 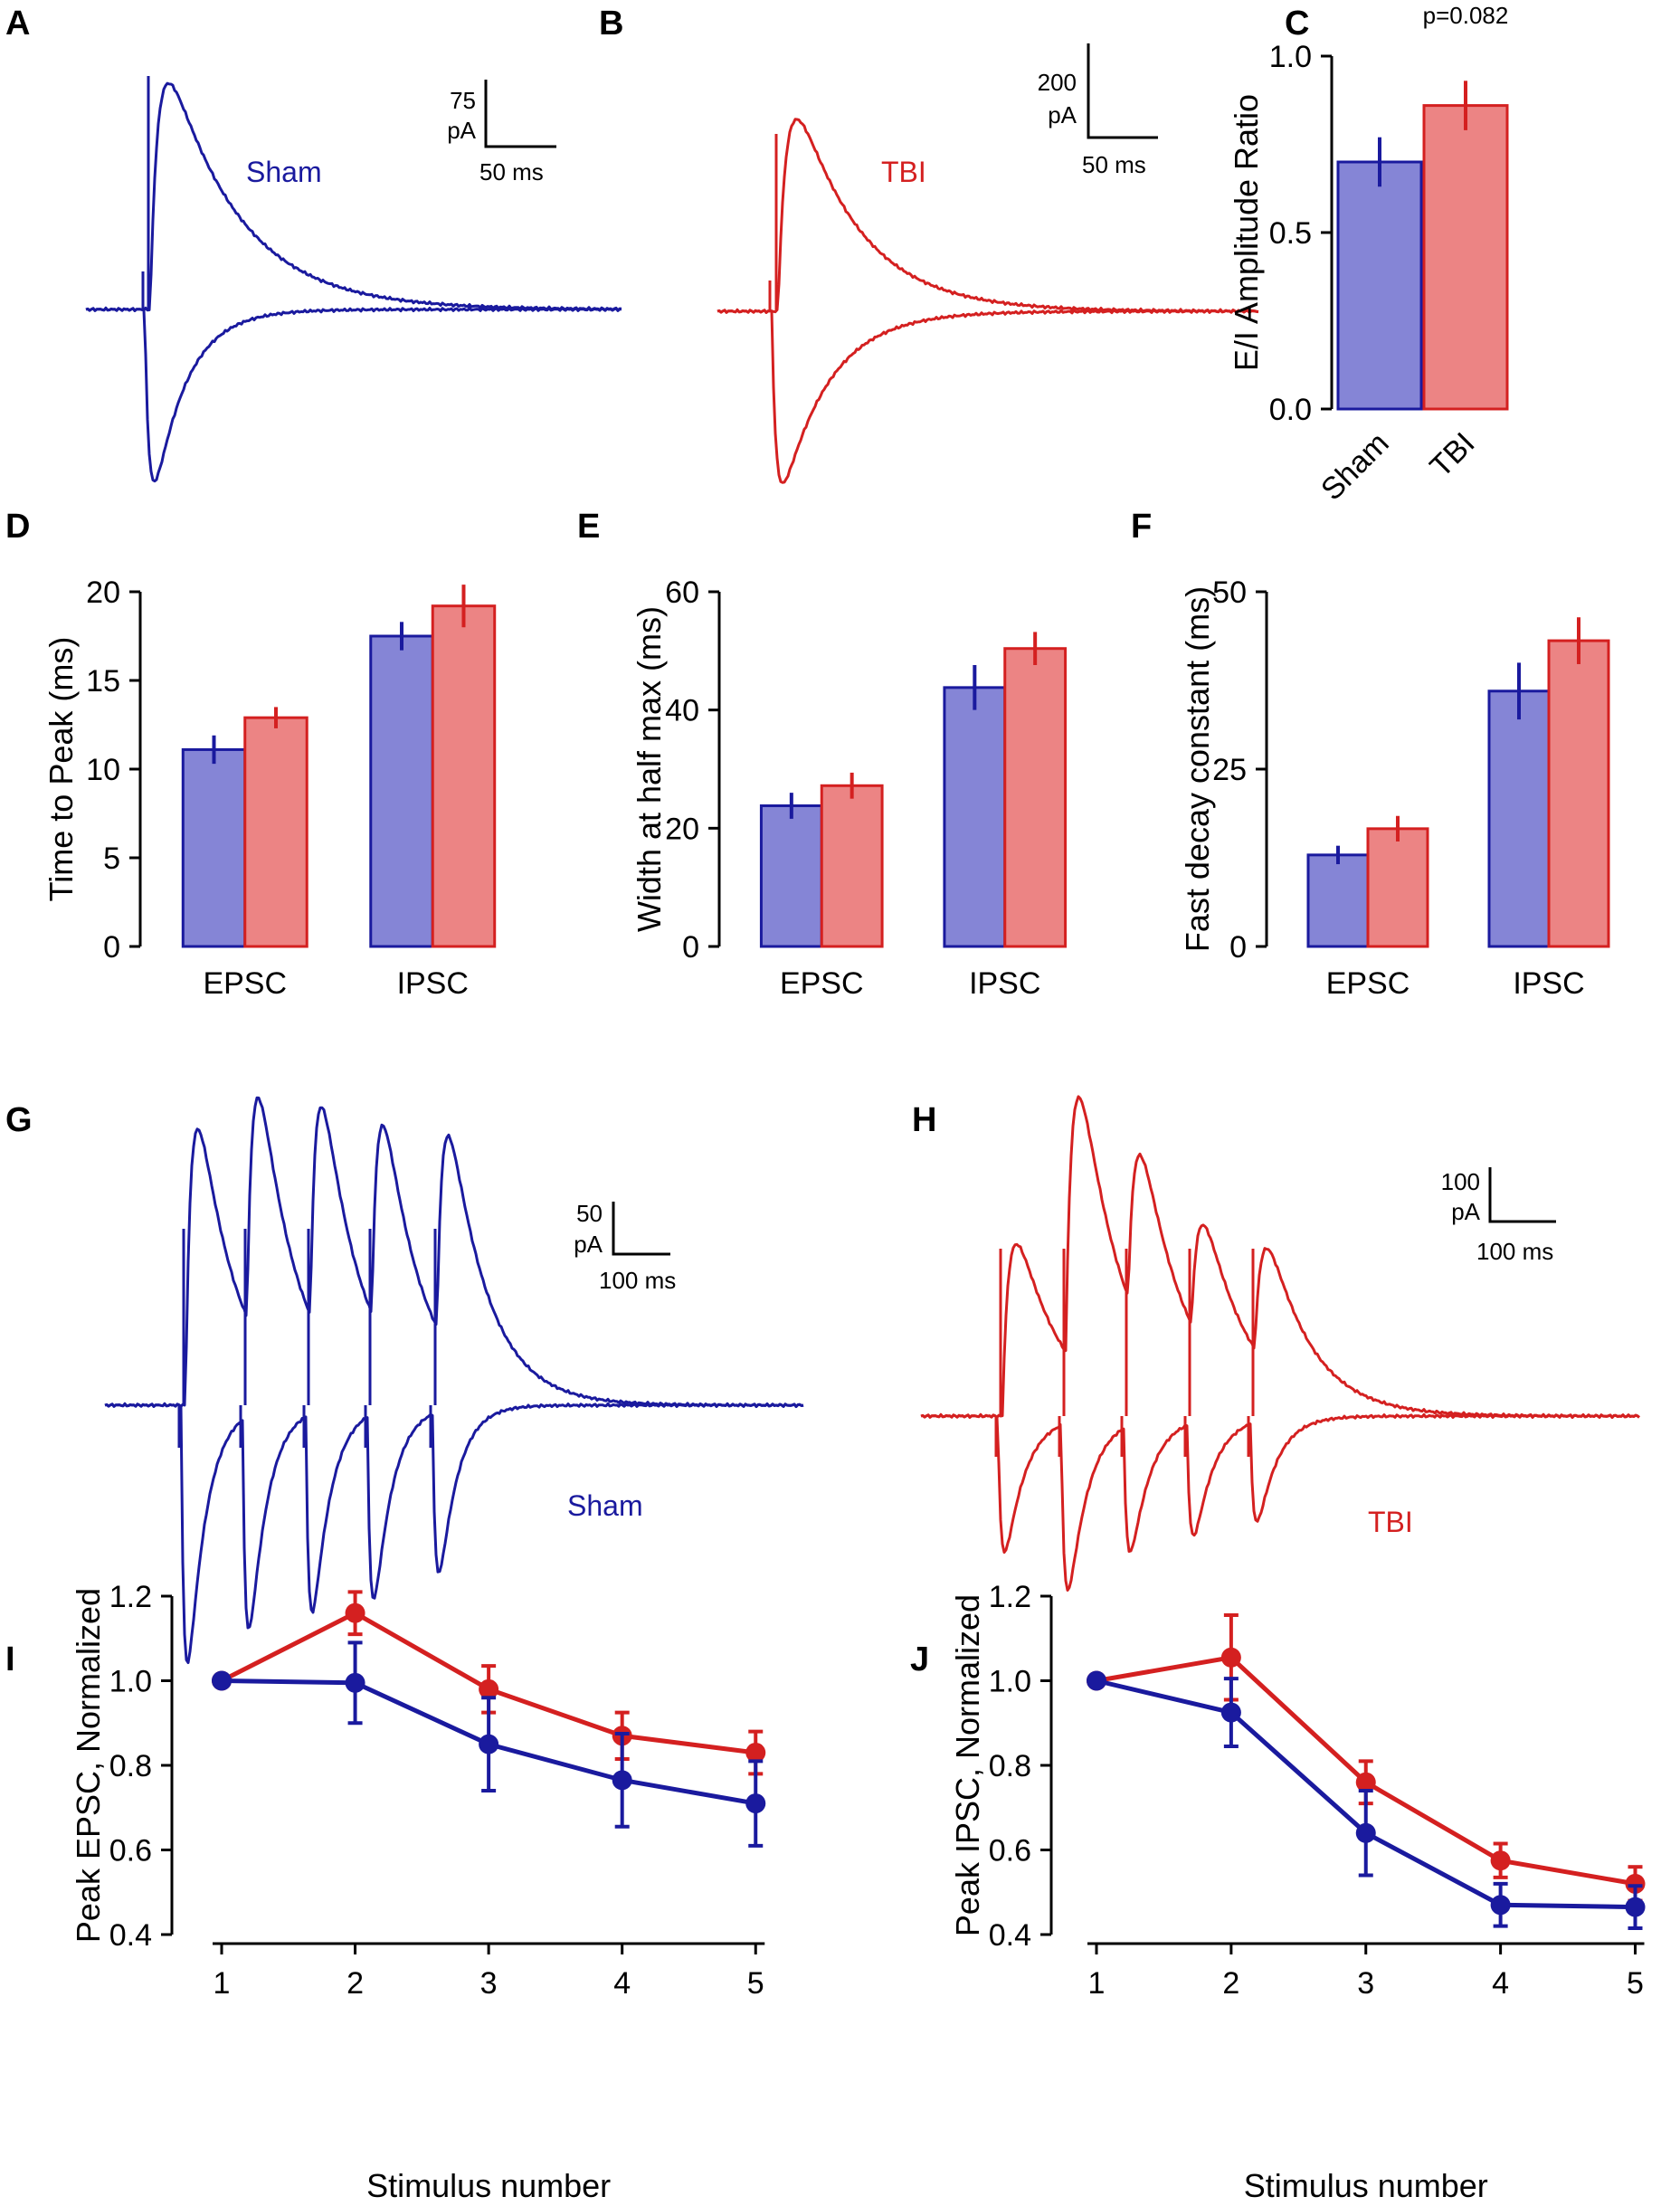 What do you see at coordinates (103, 681) in the screenshot?
I see `y-tick-label: 15` at bounding box center [103, 681].